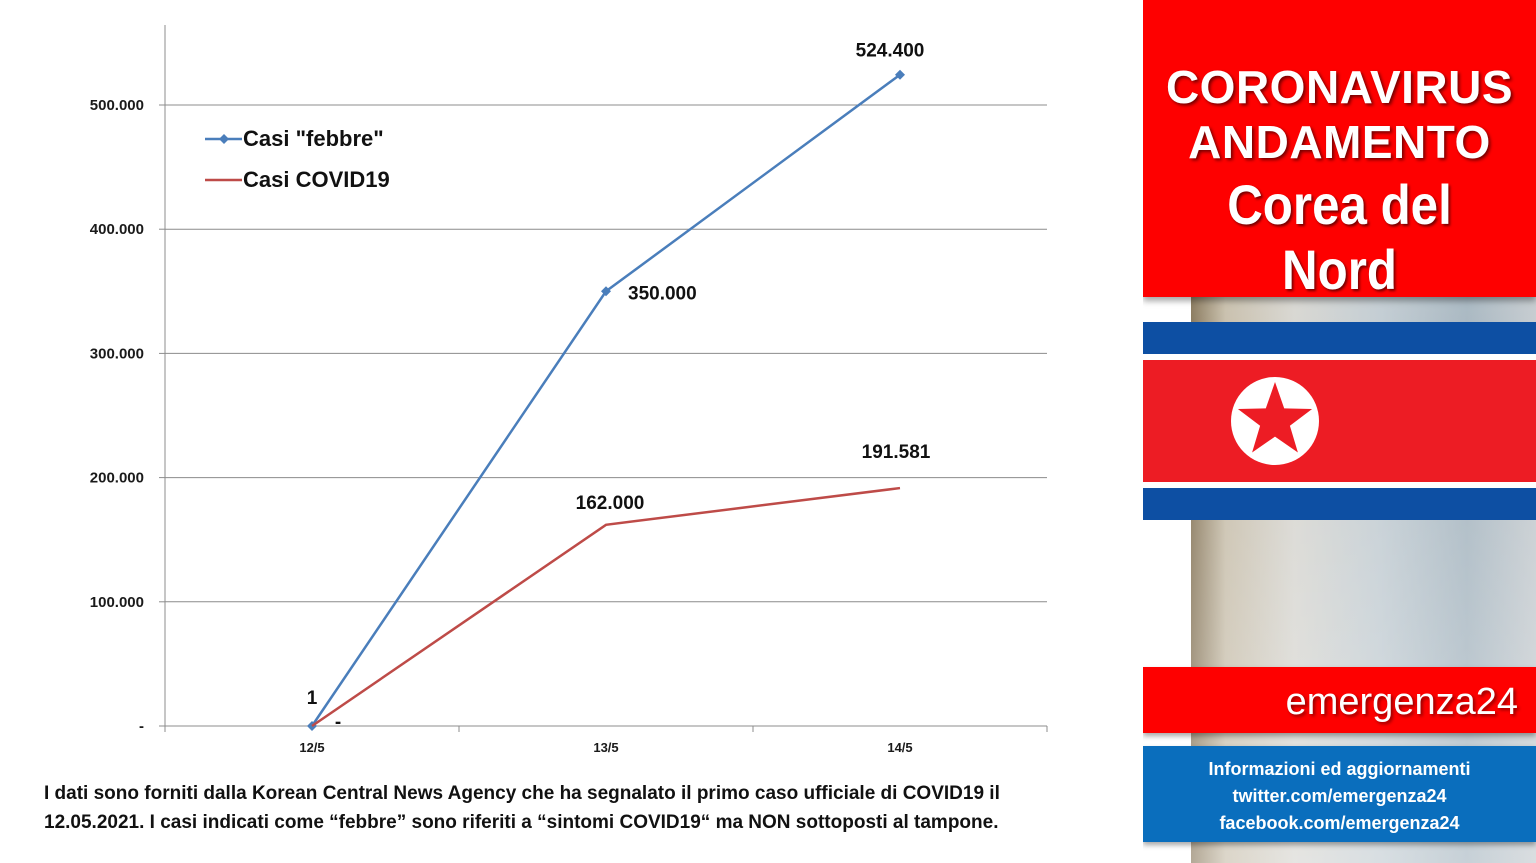 This screenshot has height=863, width=1536. I want to click on x-tick-label: 13/5, so click(605, 747).